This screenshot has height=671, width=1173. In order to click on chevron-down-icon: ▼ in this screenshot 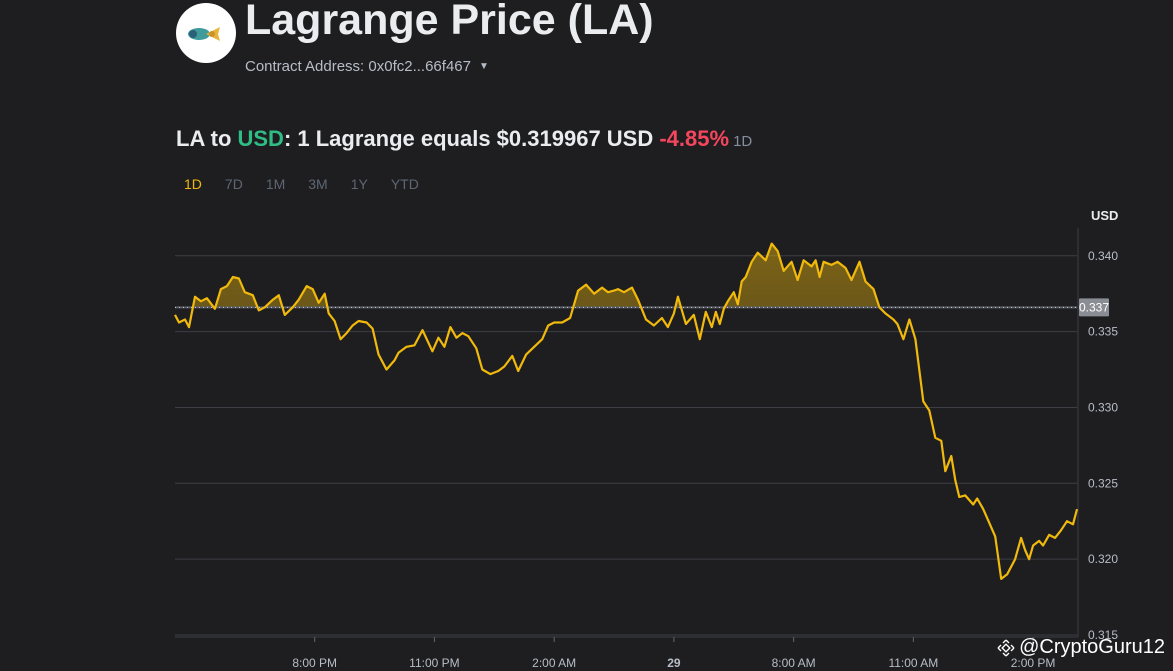, I will do `click(483, 66)`.